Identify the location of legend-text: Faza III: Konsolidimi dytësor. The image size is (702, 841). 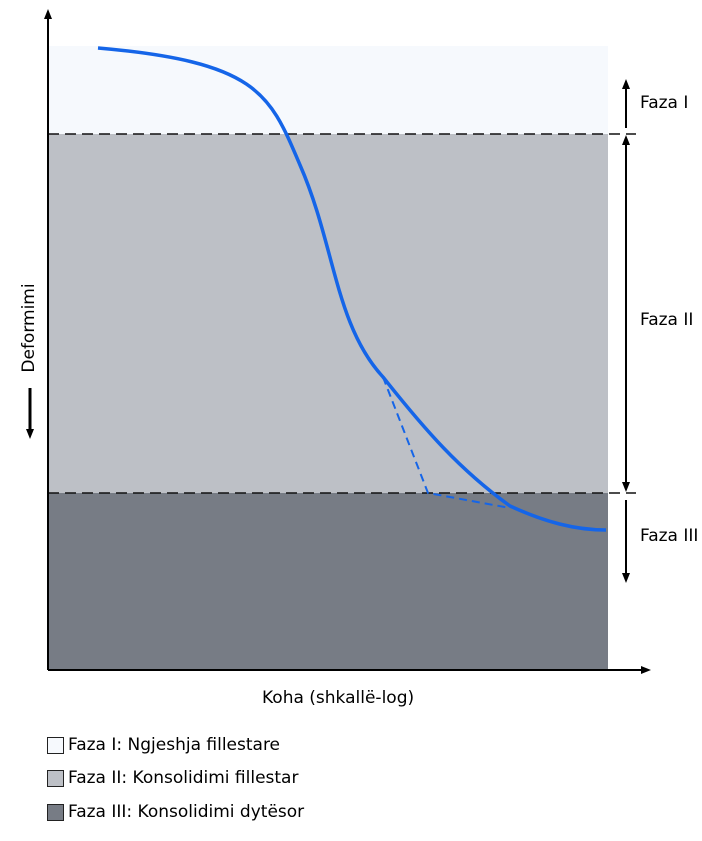
(186, 812).